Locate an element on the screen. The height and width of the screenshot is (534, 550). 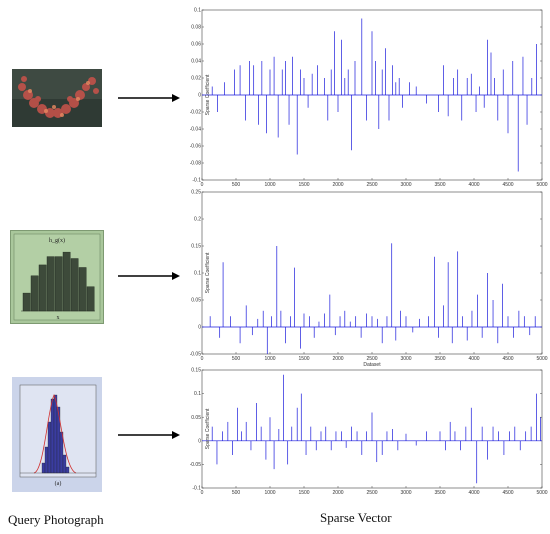
y-tick-label: 0.02 is located at coordinates (196, 79).